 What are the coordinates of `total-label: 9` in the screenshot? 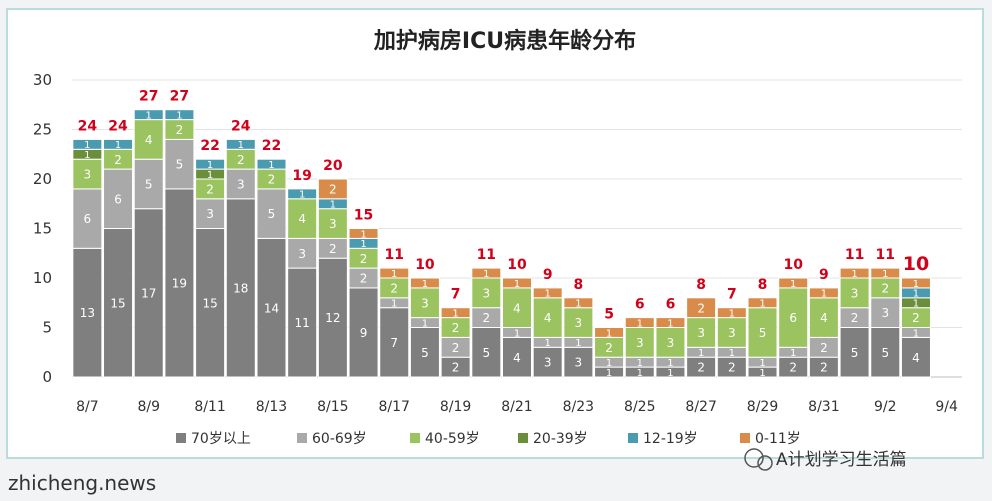 It's located at (548, 275).